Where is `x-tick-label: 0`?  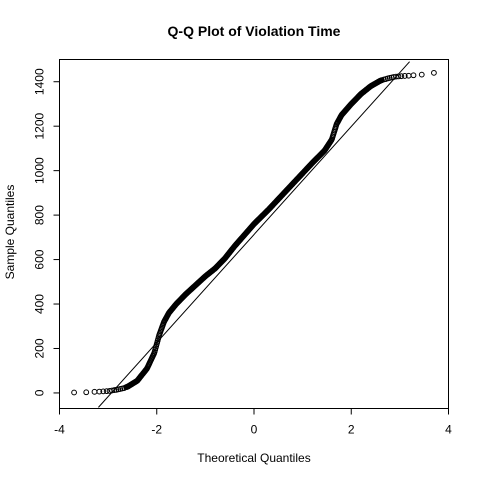
x-tick-label: 0 is located at coordinates (254, 430).